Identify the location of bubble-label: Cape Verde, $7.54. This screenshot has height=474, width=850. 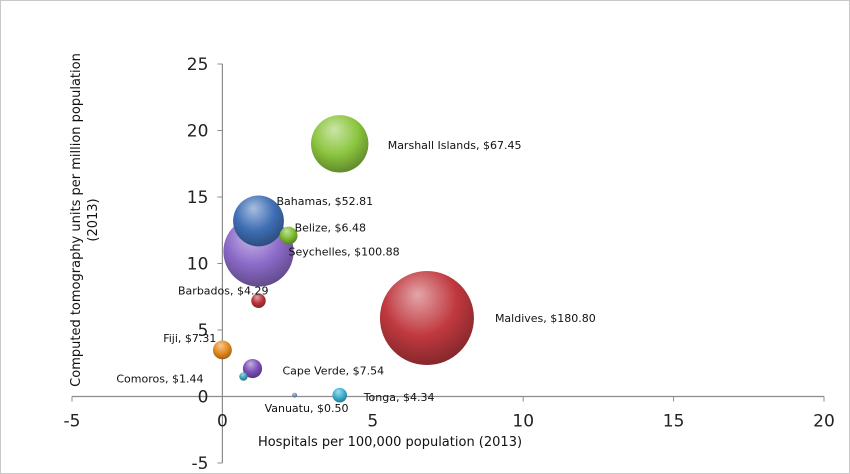
(333, 371).